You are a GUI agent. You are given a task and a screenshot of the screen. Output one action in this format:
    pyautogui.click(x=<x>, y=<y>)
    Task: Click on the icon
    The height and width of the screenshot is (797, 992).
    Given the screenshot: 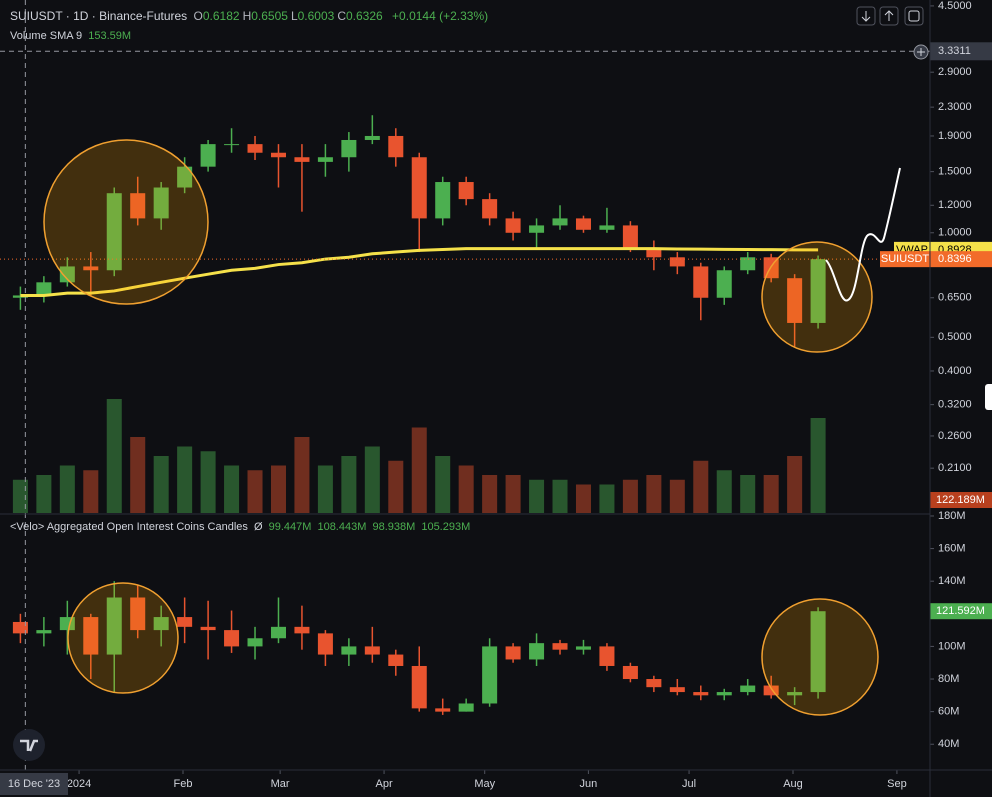 What is the action you would take?
    pyautogui.click(x=921, y=52)
    